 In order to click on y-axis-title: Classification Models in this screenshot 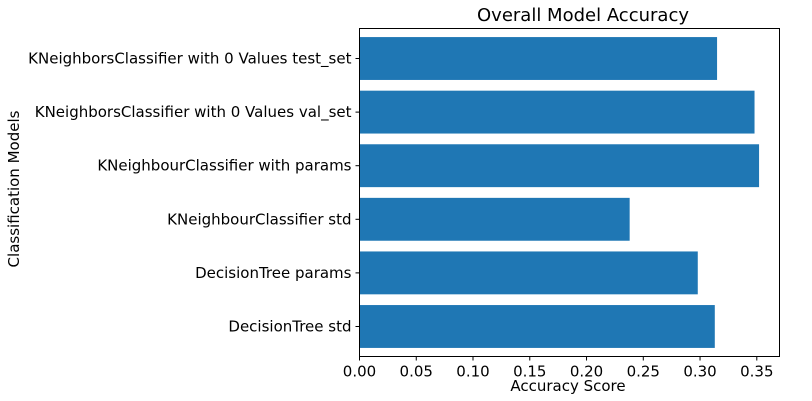, I will do `click(14, 188)`.